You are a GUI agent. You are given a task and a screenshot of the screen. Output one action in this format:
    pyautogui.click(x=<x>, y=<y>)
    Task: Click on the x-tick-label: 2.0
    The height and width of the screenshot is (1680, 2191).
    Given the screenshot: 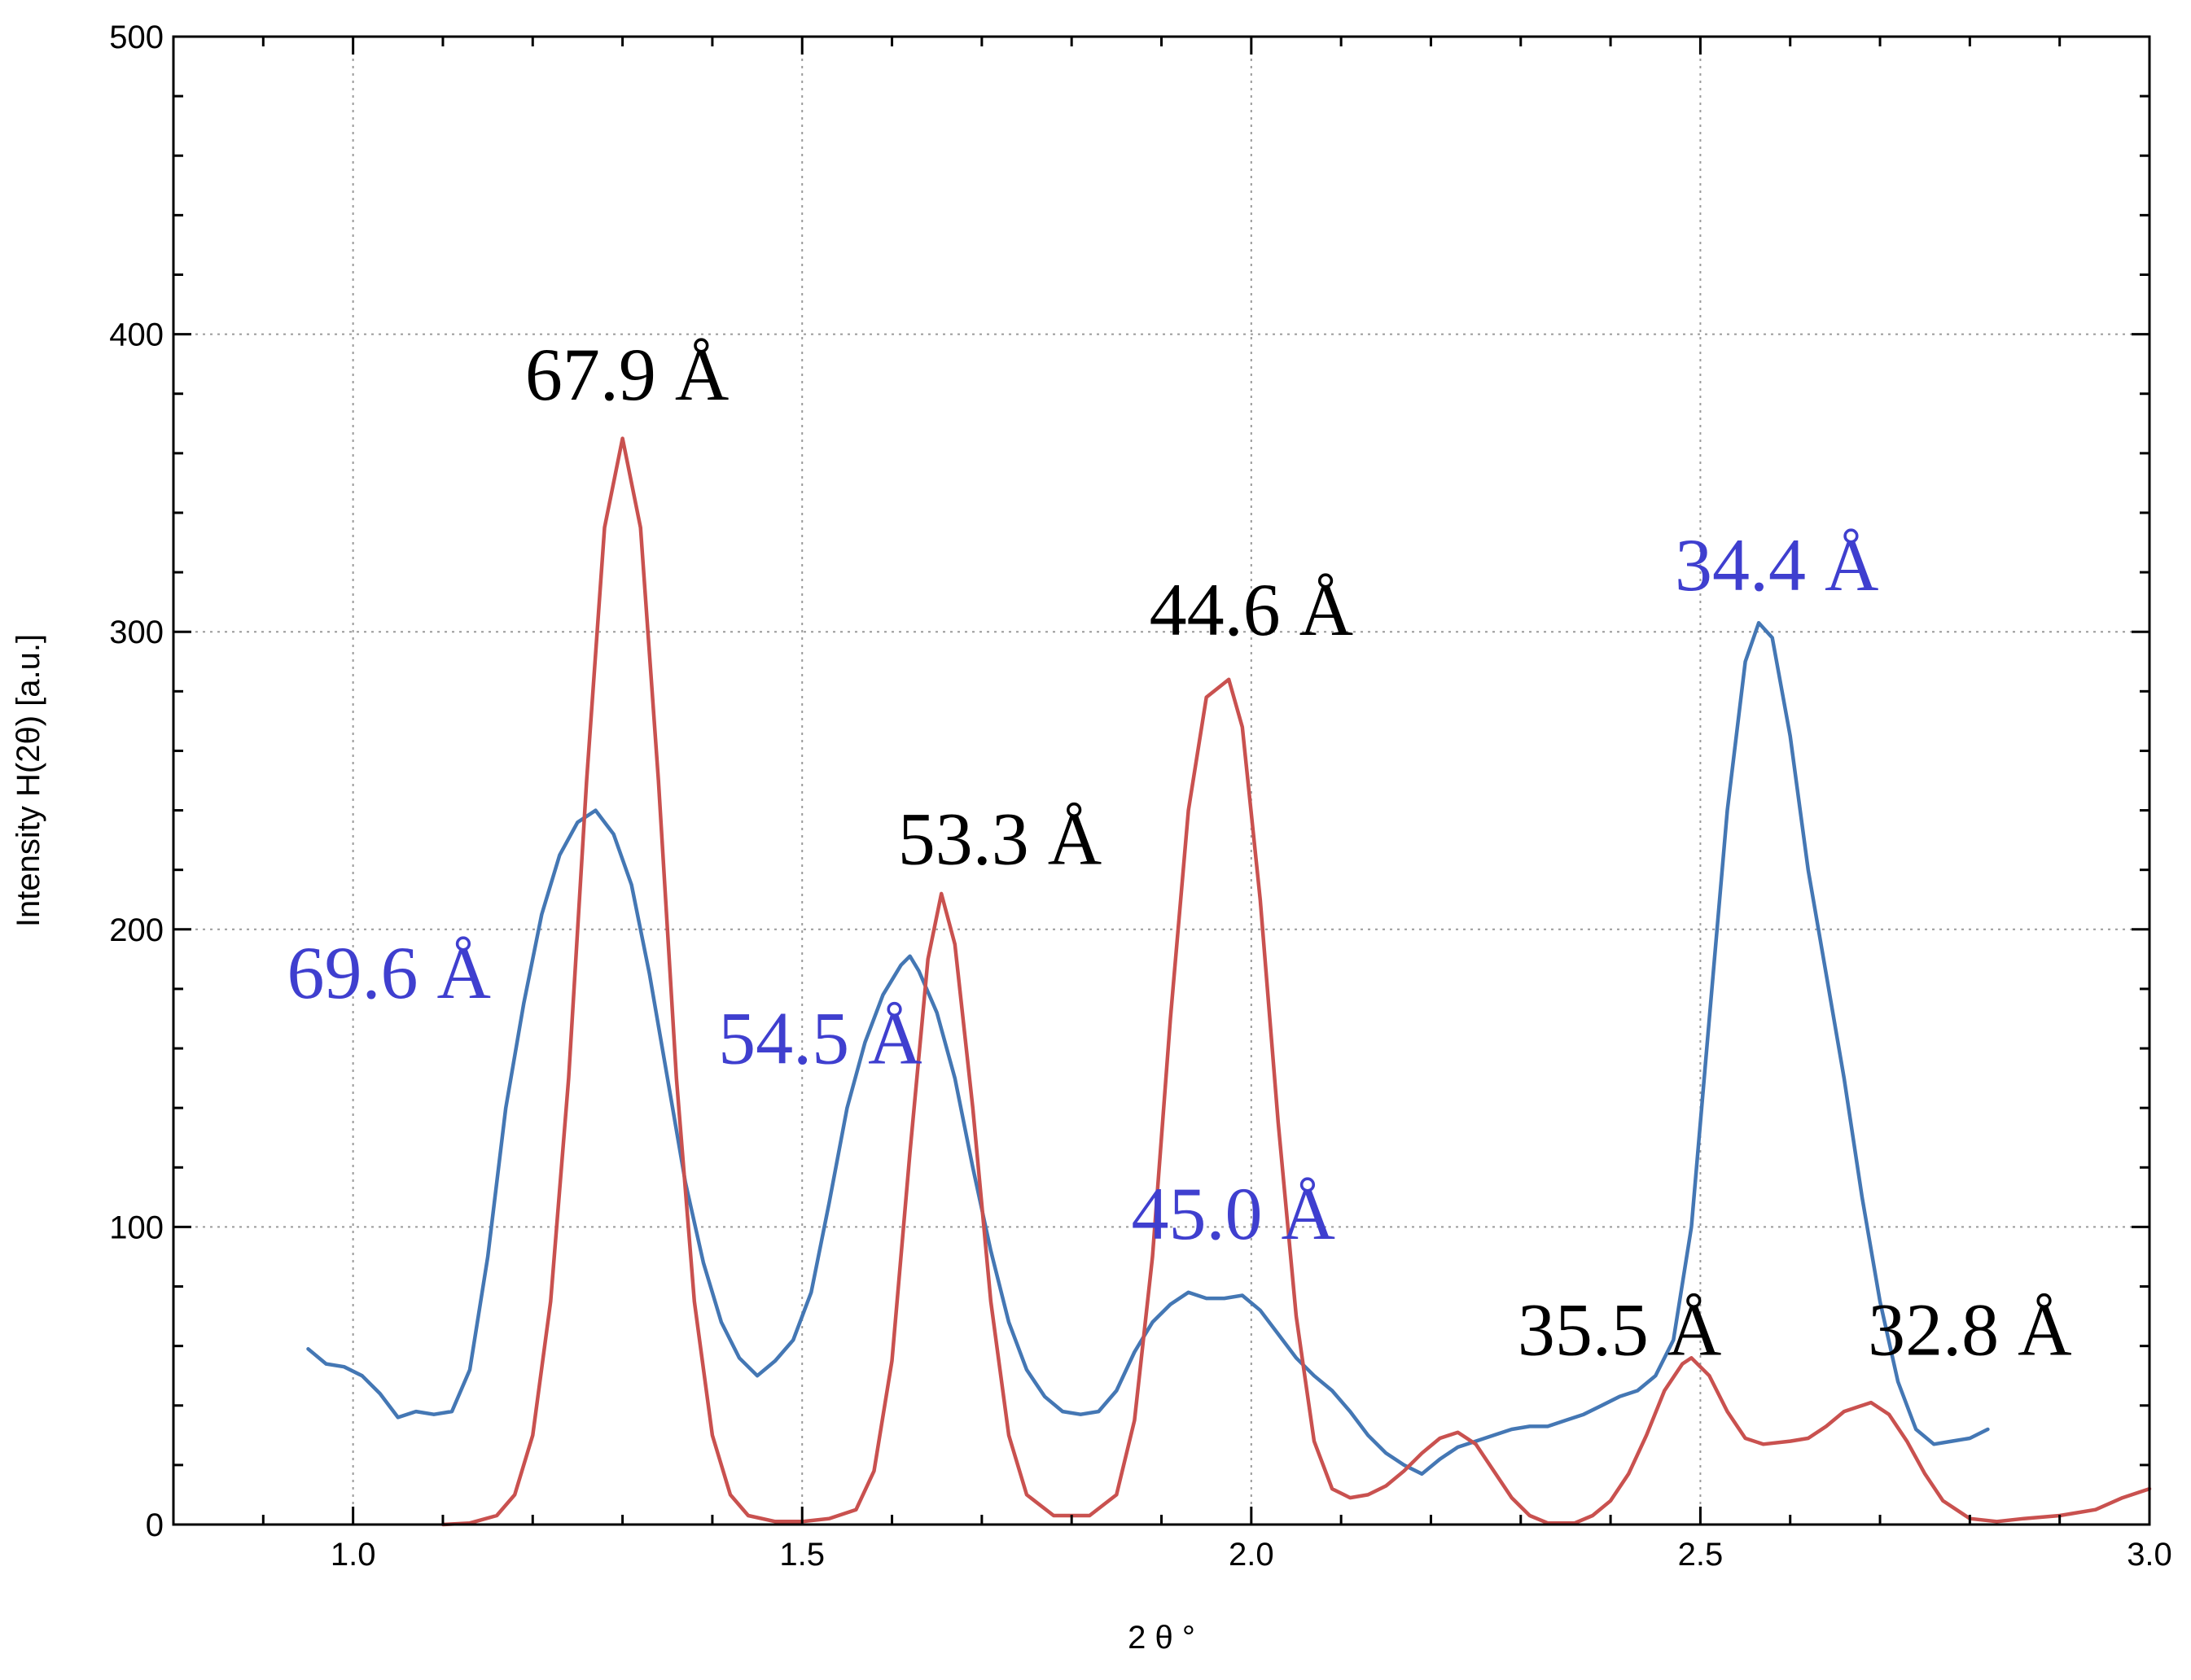 What is the action you would take?
    pyautogui.click(x=1251, y=1555)
    